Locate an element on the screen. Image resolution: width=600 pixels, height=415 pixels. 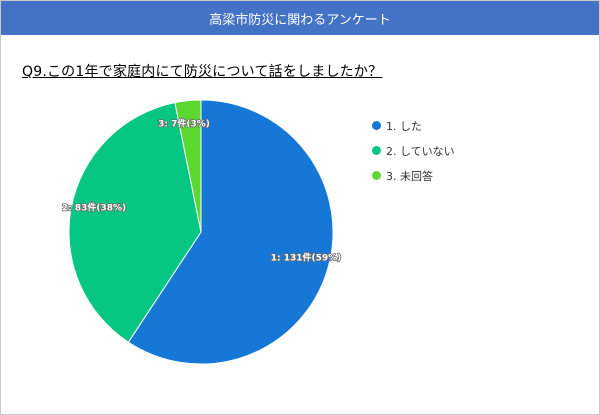
legend-item-2: 2. していない is located at coordinates (413, 150).